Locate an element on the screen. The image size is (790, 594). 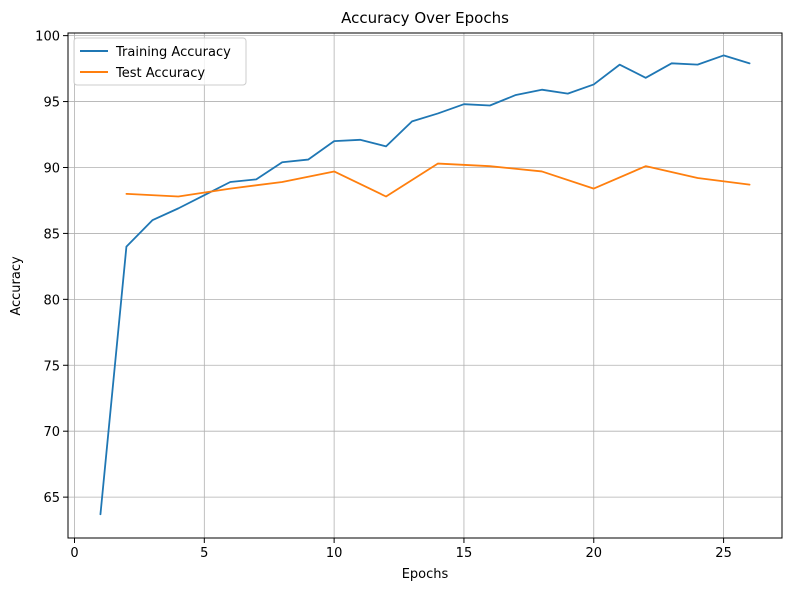
legend: Training Accuracy Test Accuracy is located at coordinates (160, 61).